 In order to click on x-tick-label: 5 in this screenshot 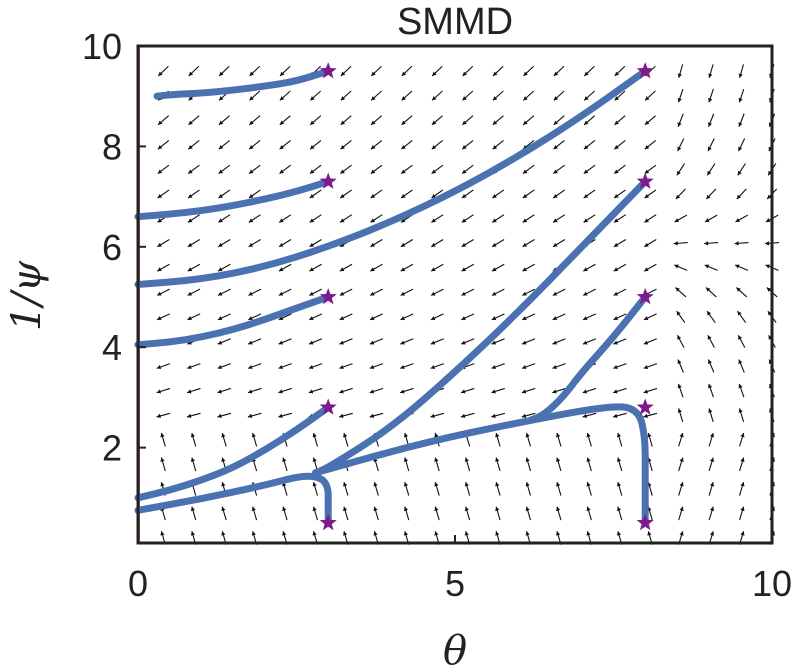, I will do `click(455, 583)`.